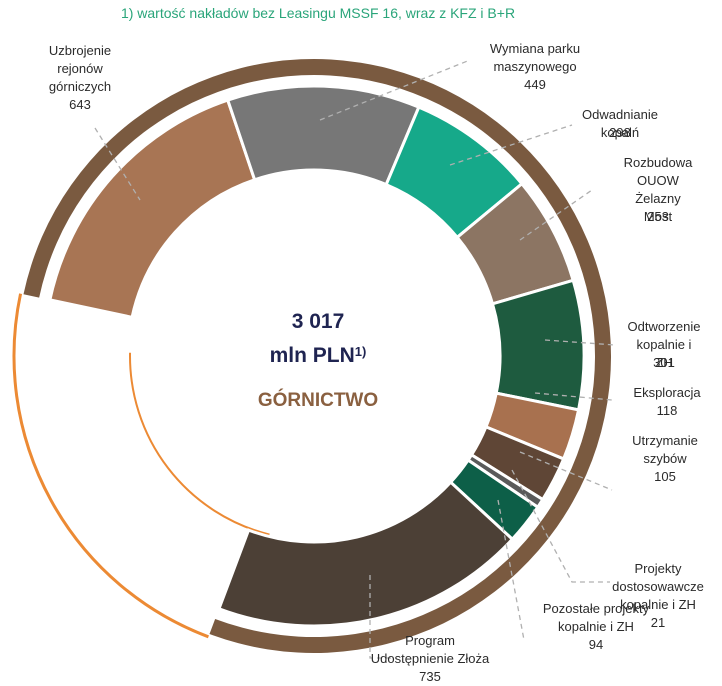 Image resolution: width=722 pixels, height=686 pixels. Describe the element at coordinates (664, 344) in the screenshot. I see `category-label: Odtworzenie kopalnie i ZH` at that location.